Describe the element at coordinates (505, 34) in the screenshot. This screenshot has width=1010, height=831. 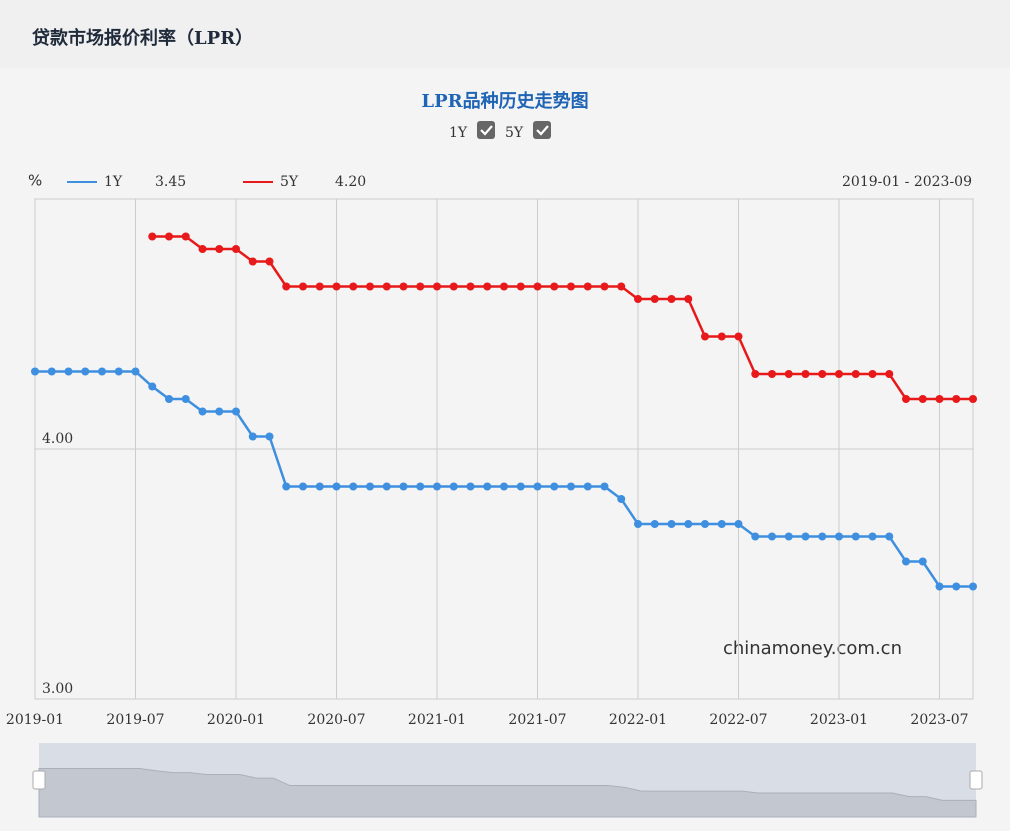
I see `header-bg` at that location.